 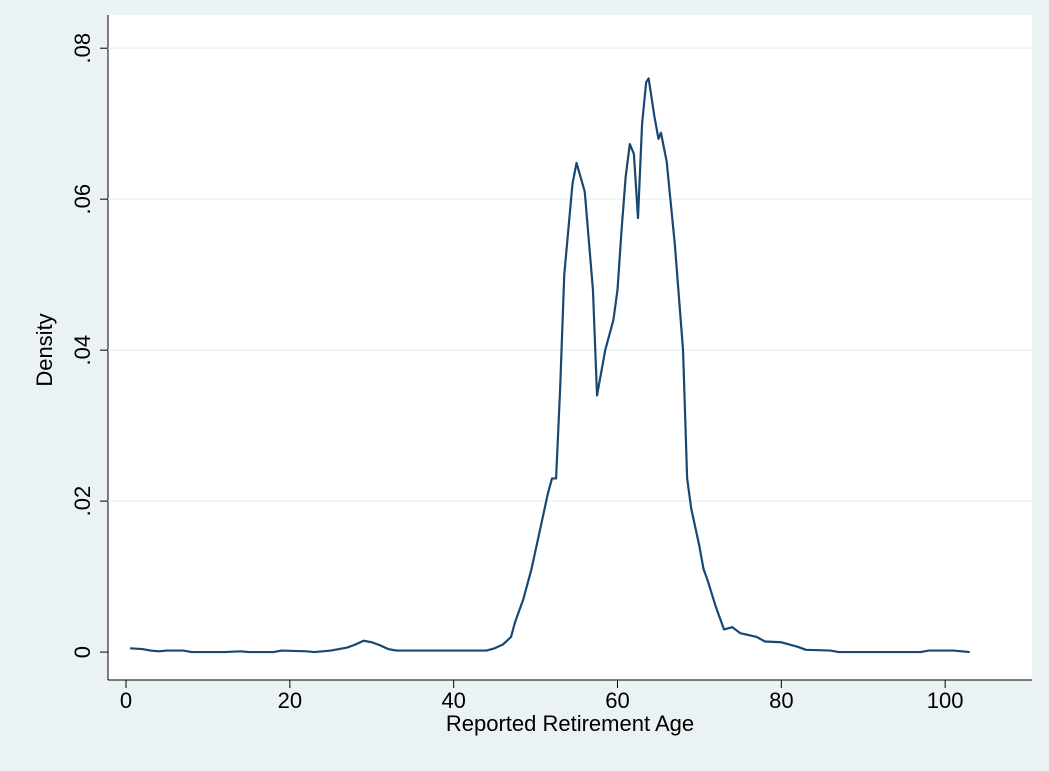 I want to click on y-axis-title: Density, so click(x=44, y=349).